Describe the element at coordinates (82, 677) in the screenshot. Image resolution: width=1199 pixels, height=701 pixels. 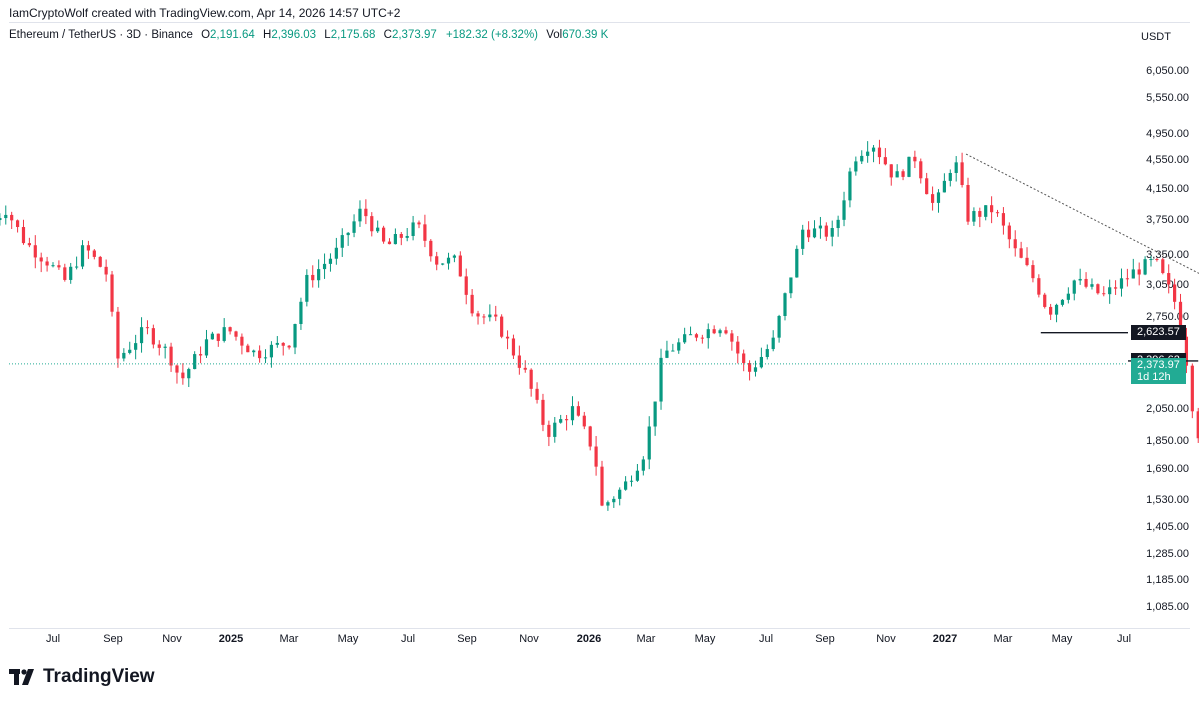
I see `tradingview-logo: TradingView` at that location.